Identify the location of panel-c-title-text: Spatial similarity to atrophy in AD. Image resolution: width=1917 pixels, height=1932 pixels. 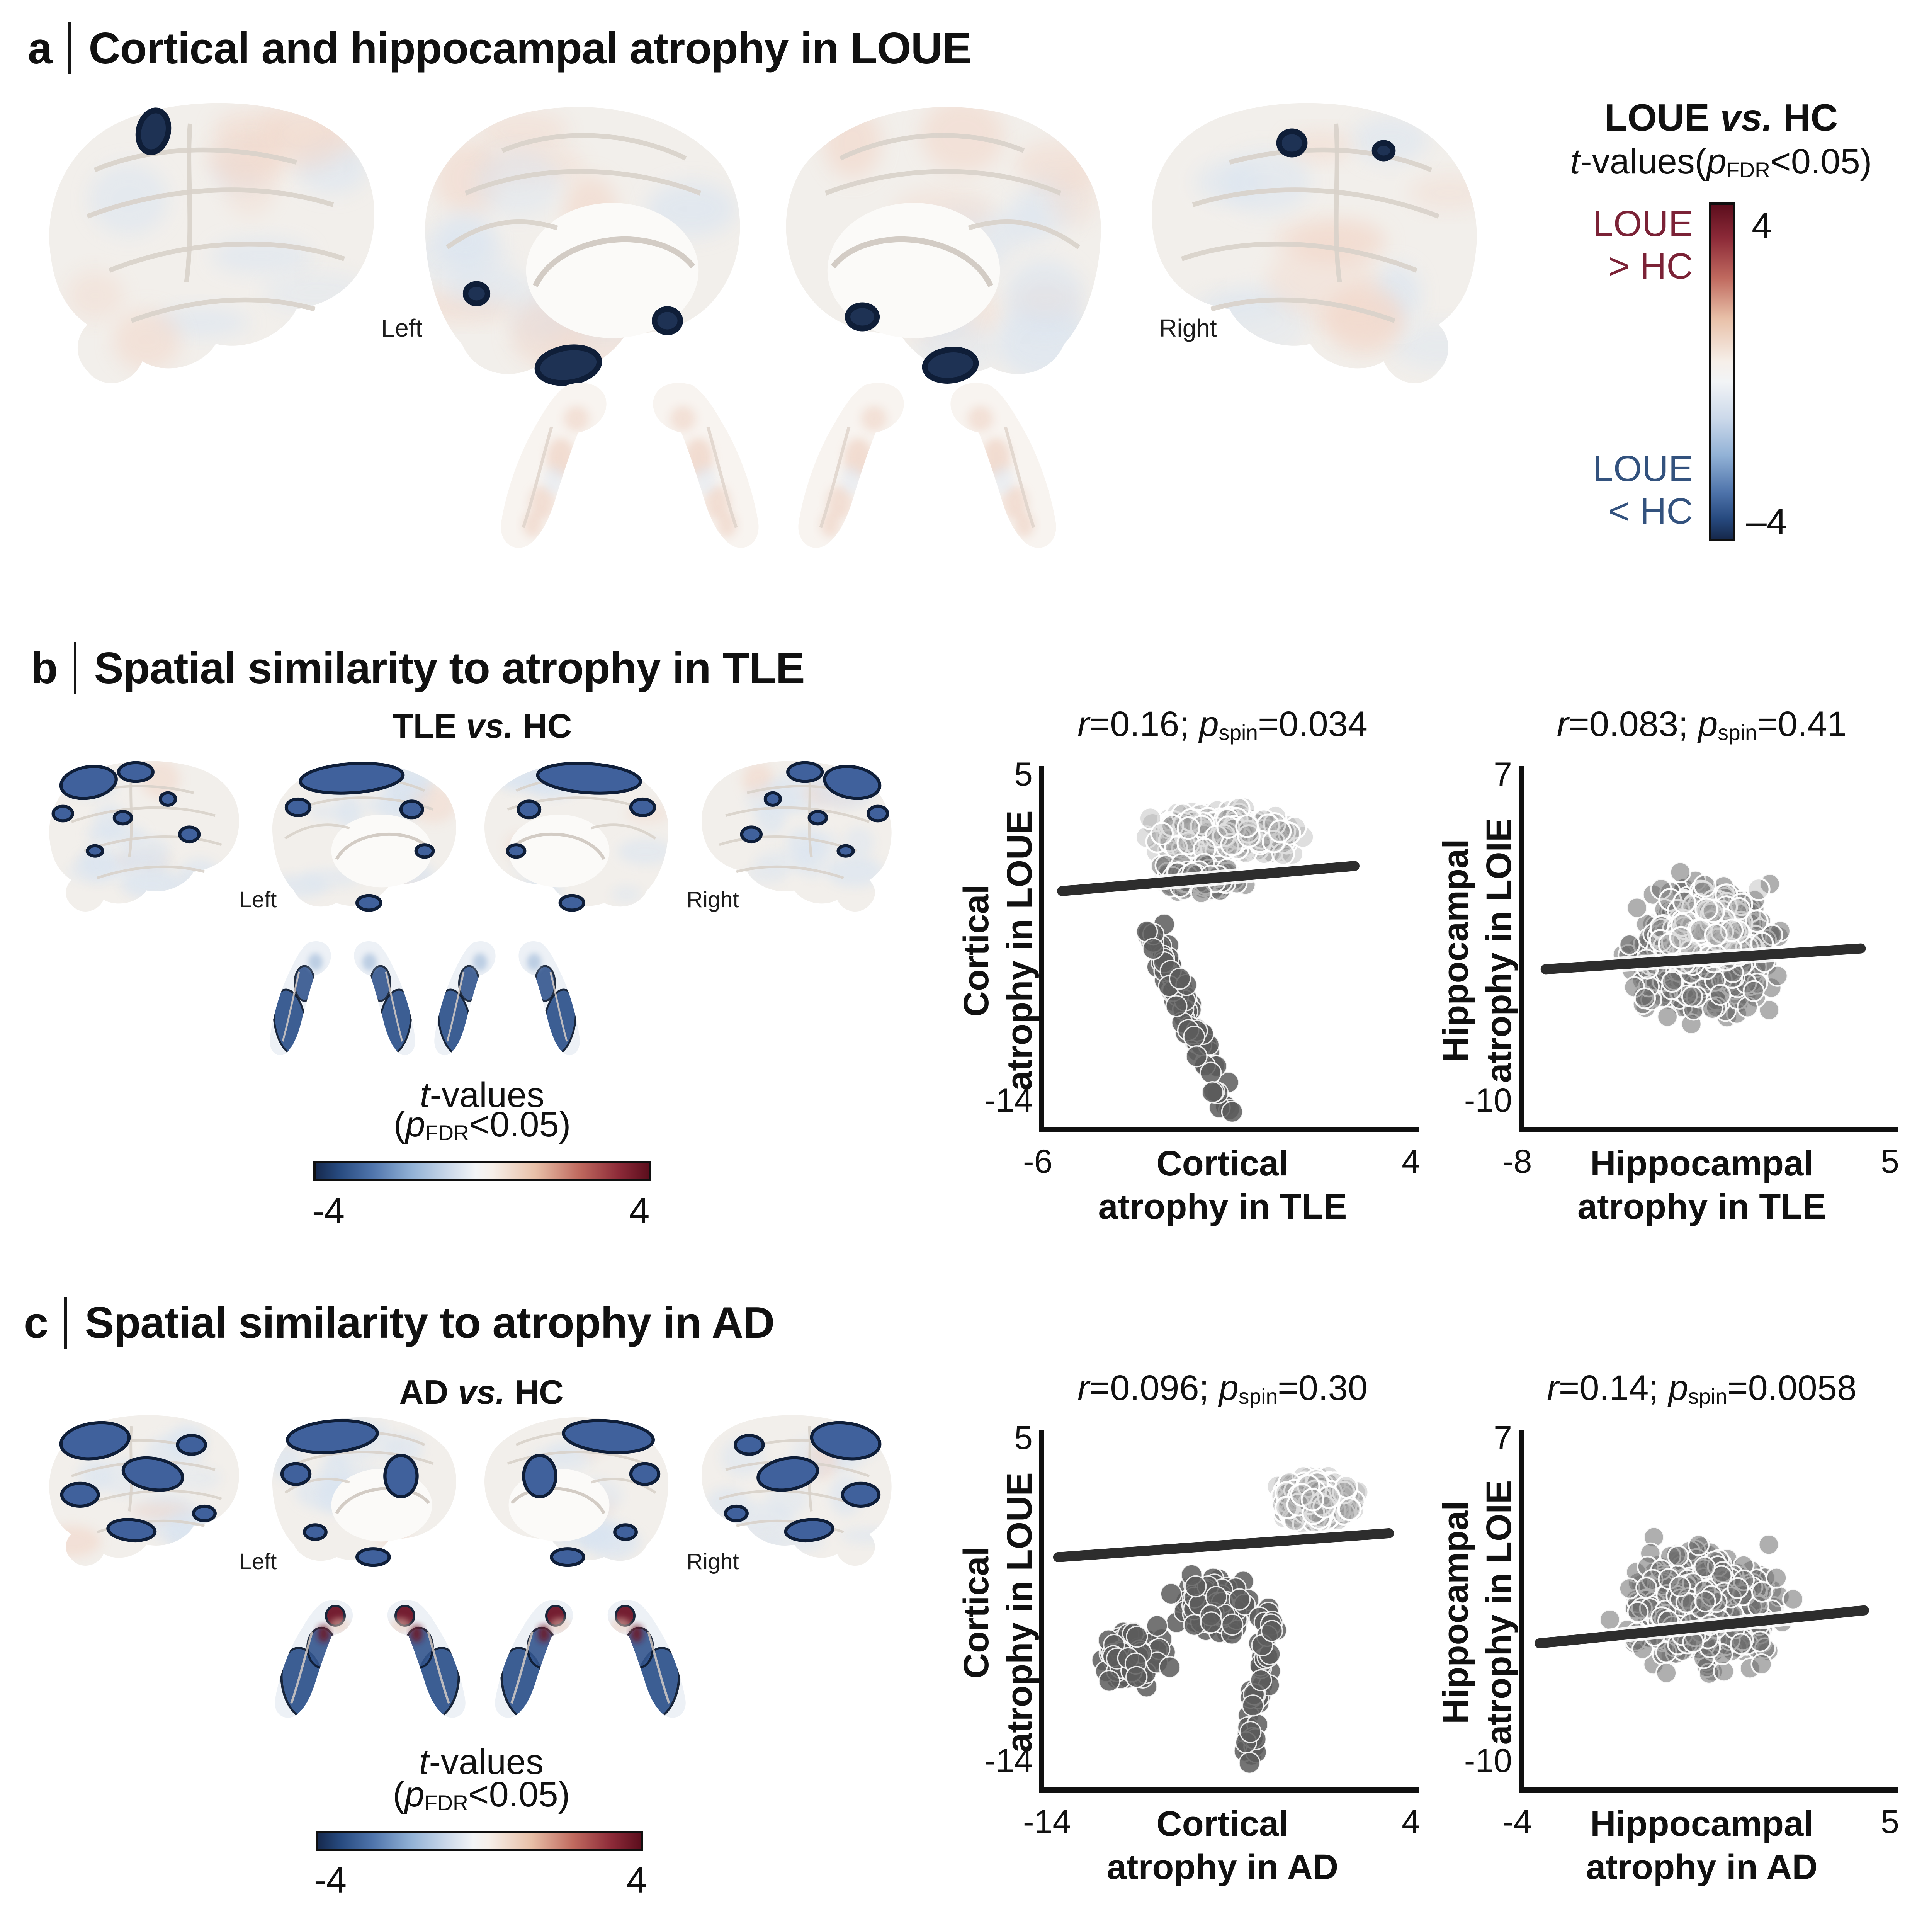
(430, 1322).